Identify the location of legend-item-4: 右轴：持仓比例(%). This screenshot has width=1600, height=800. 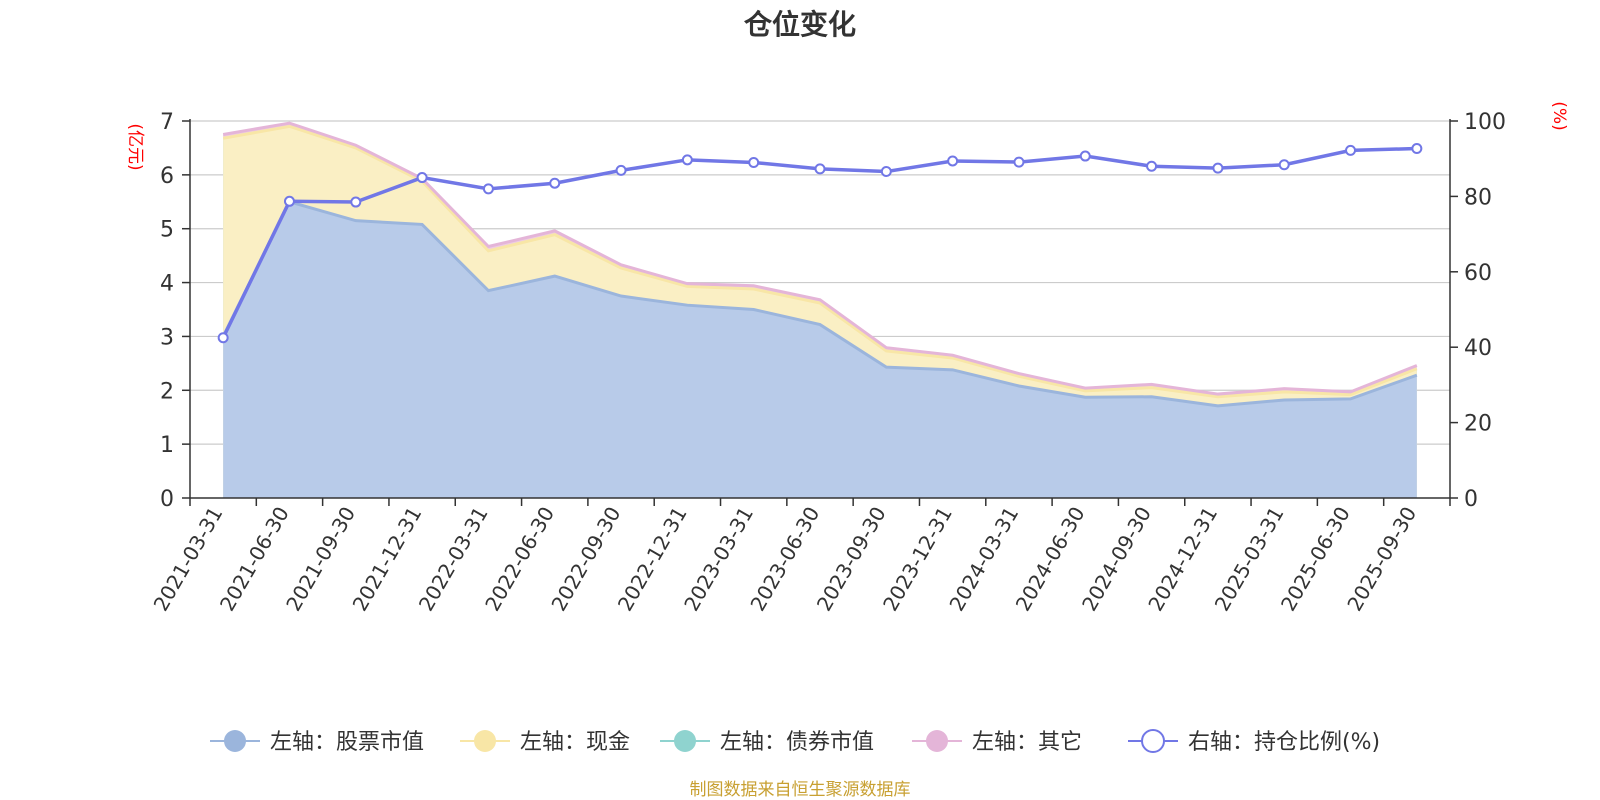
(1254, 742).